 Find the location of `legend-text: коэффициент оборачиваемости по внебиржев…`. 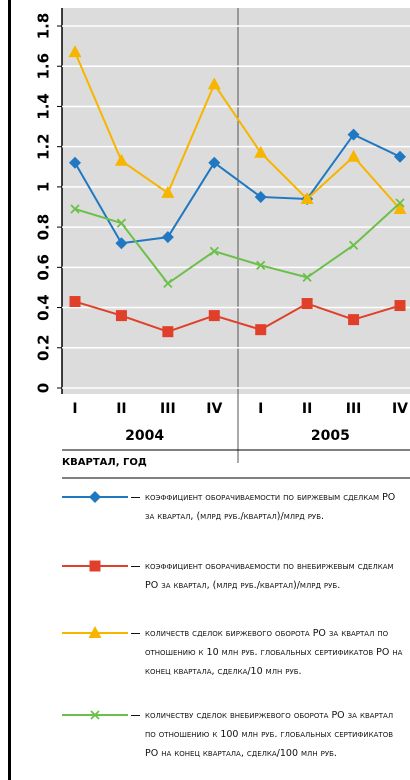

legend-text: коэффициент оборачиваемости по внебиржев… is located at coordinates (269, 576).